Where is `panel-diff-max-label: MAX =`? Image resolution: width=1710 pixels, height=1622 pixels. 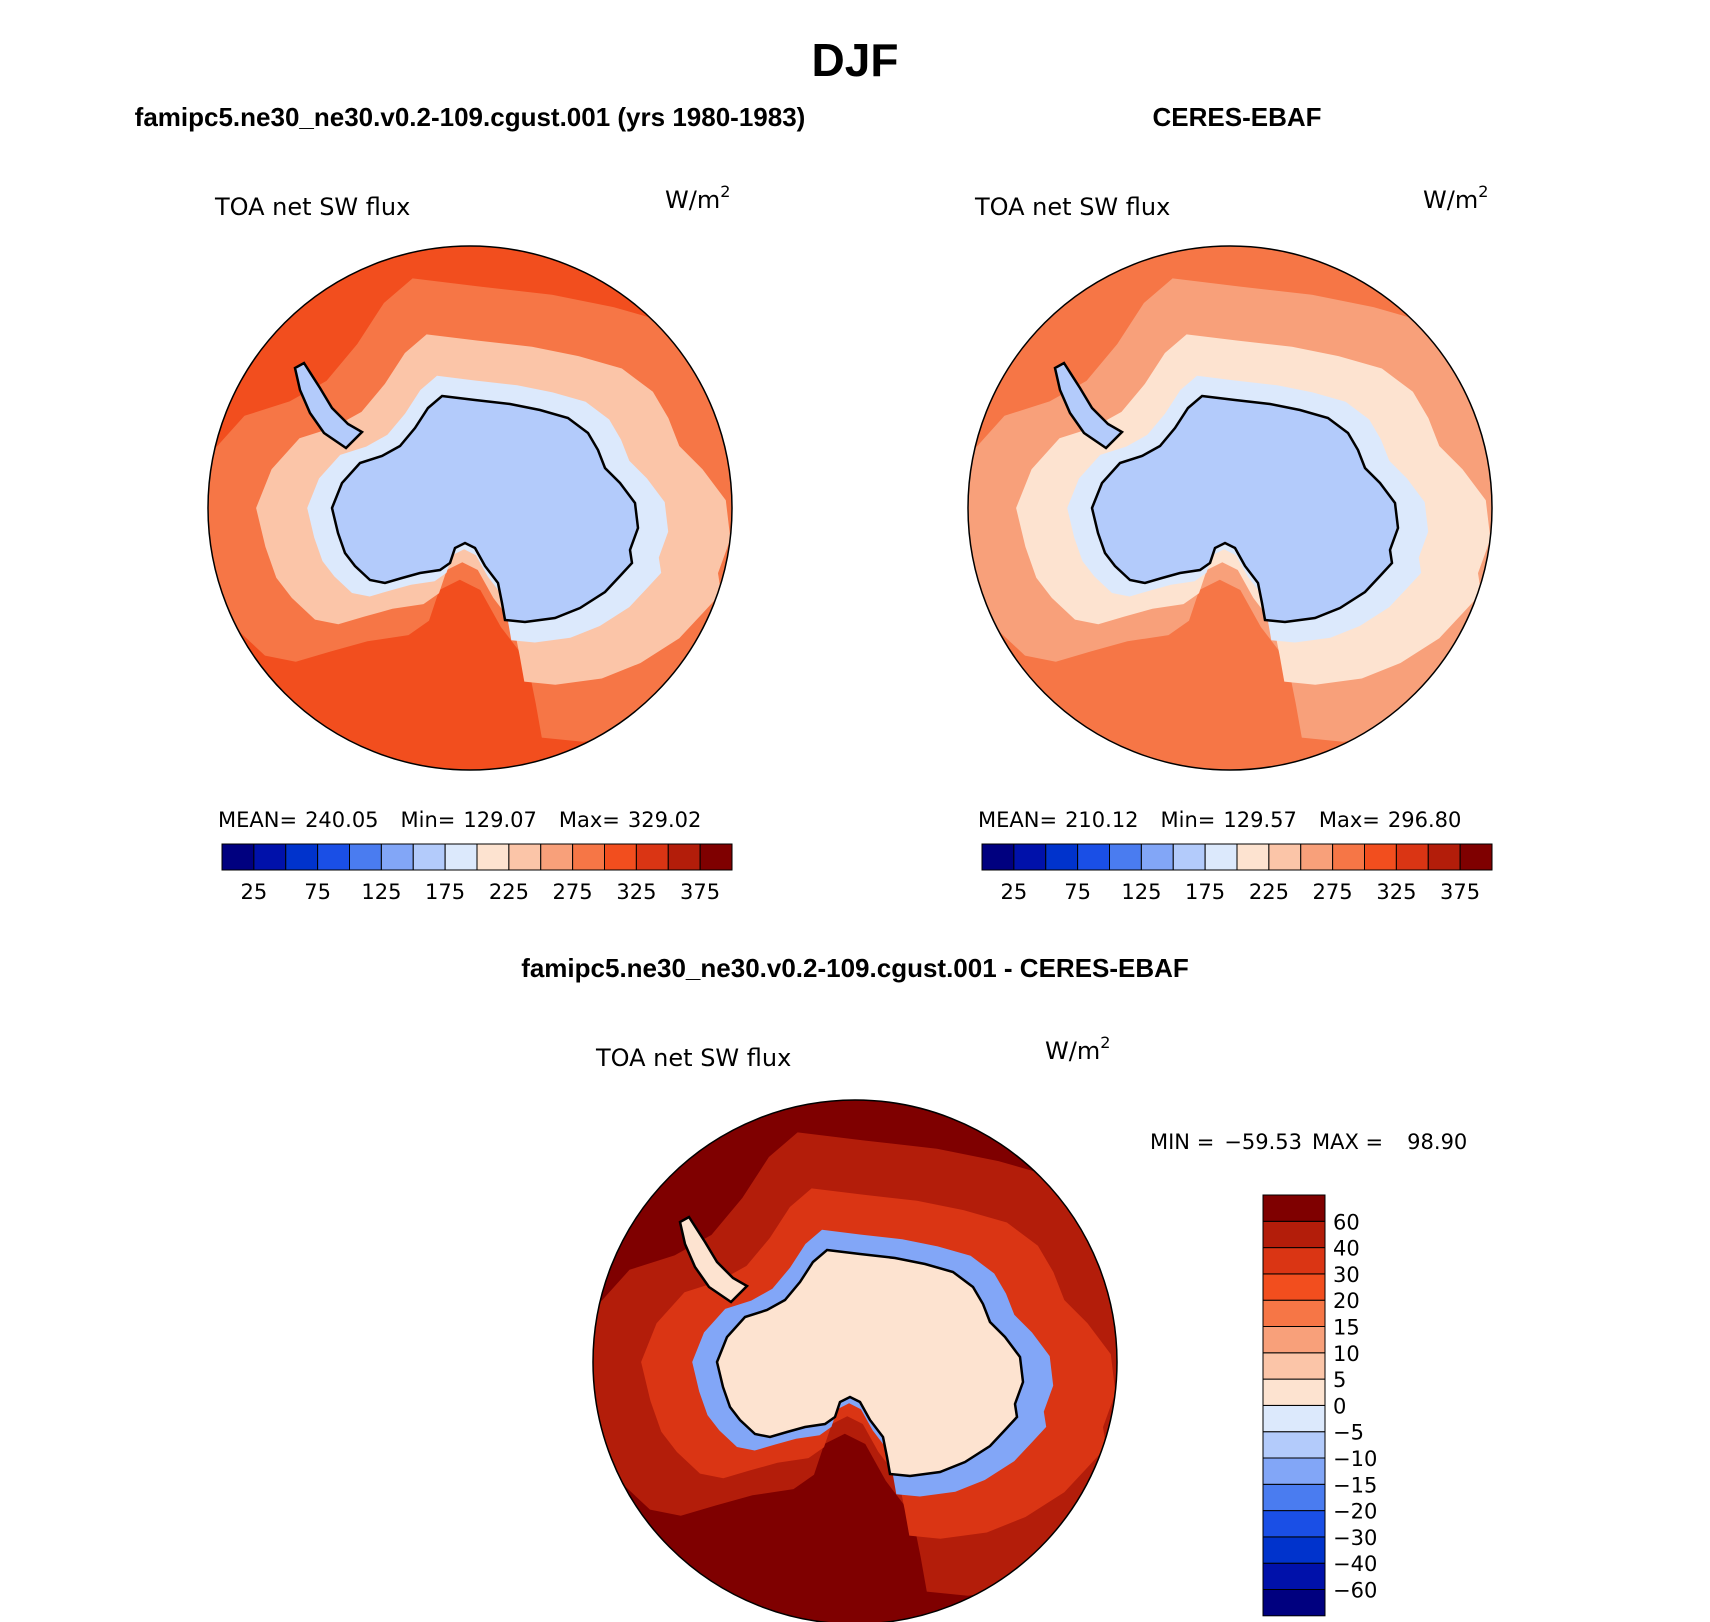
panel-diff-max-label: MAX = is located at coordinates (1347, 1142).